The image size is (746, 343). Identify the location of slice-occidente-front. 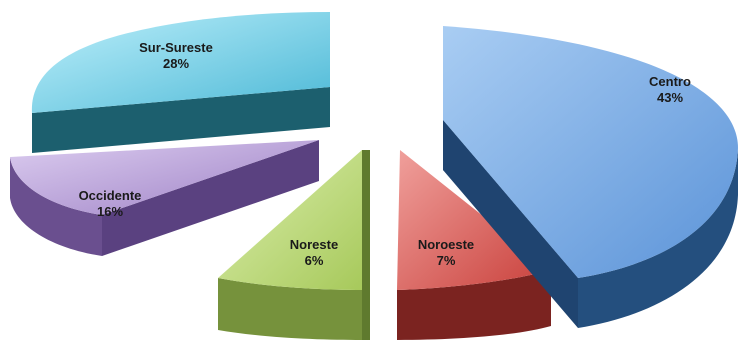
(210, 198).